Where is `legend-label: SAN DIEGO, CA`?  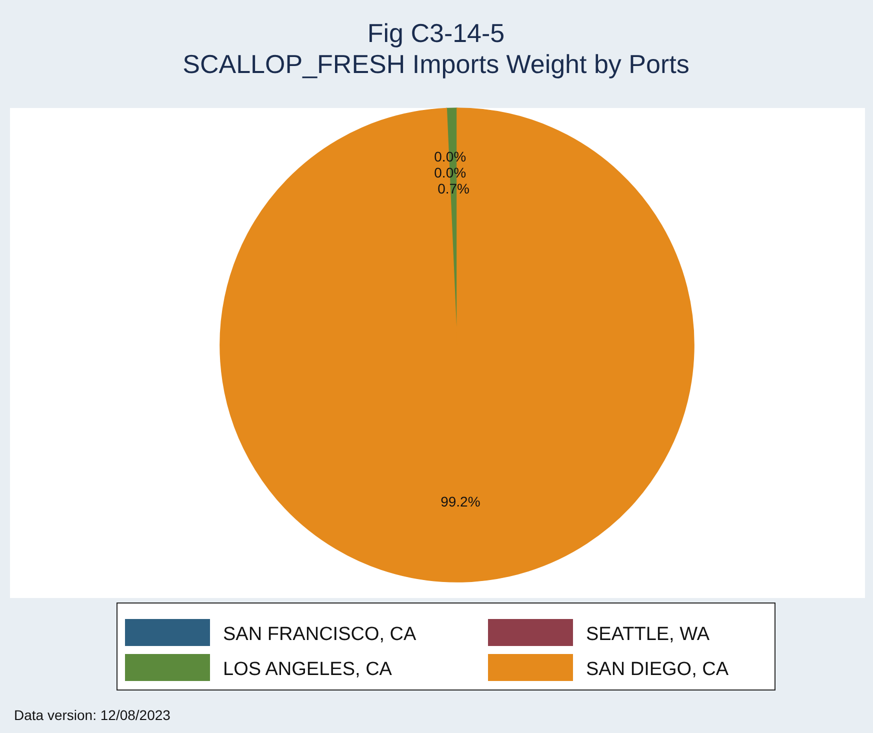
legend-label: SAN DIEGO, CA is located at coordinates (657, 669).